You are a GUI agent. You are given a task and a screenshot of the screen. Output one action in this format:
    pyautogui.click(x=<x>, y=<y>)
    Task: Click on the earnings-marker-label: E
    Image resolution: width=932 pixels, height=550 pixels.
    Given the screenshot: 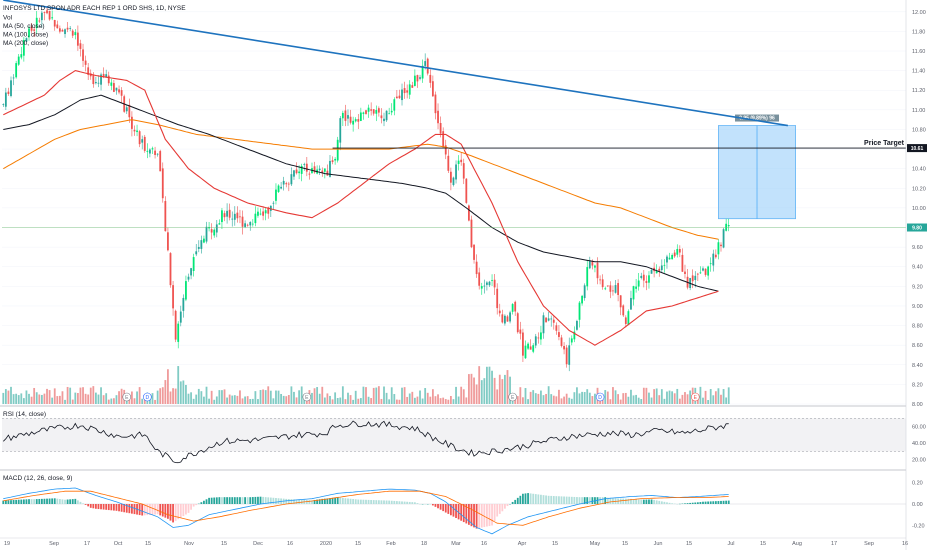 What is the action you would take?
    pyautogui.click(x=307, y=398)
    